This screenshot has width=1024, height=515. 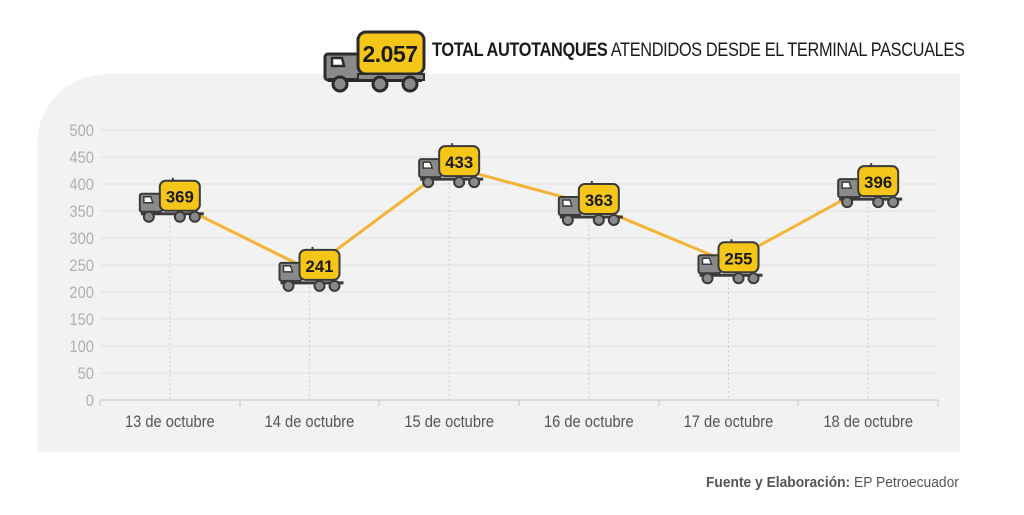 I want to click on data-point-truck-marker: 241, so click(x=311, y=269).